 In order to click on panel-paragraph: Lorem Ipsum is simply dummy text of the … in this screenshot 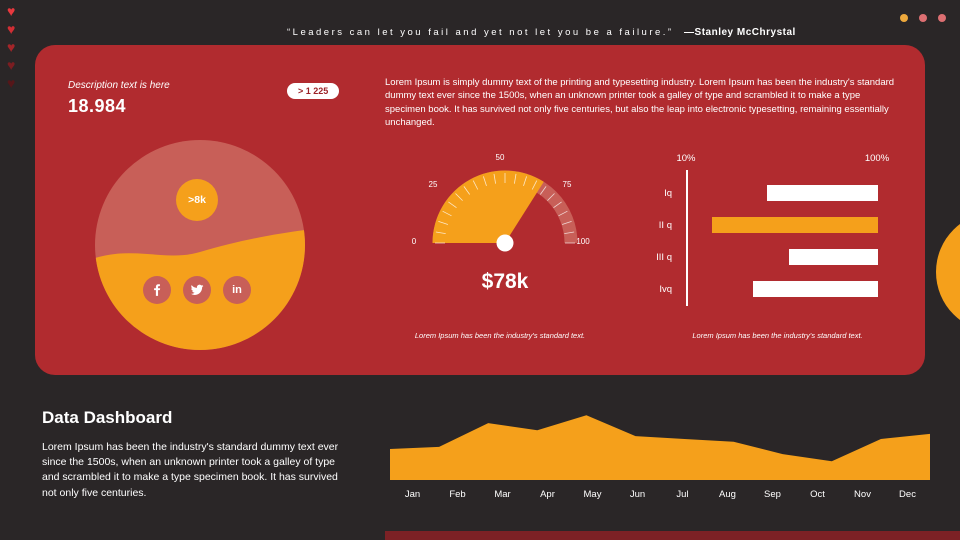, I will do `click(640, 103)`.